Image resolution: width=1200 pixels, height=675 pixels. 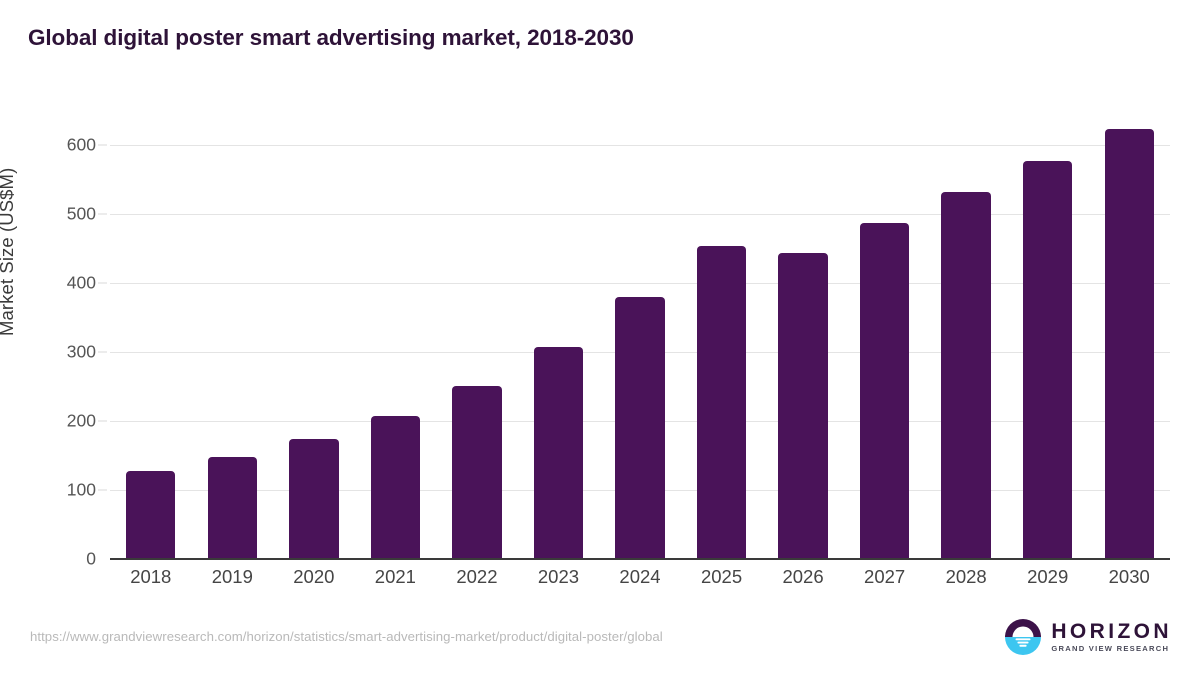 What do you see at coordinates (640, 559) in the screenshot?
I see `x-axis-line` at bounding box center [640, 559].